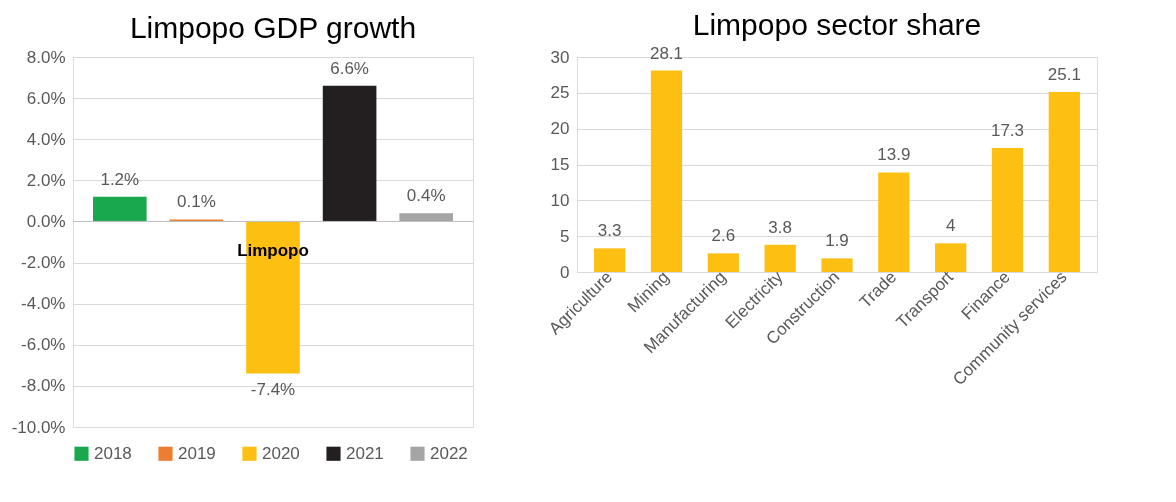 The width and height of the screenshot is (1176, 502). What do you see at coordinates (837, 241) in the screenshot?
I see `data-label: 1.9` at bounding box center [837, 241].